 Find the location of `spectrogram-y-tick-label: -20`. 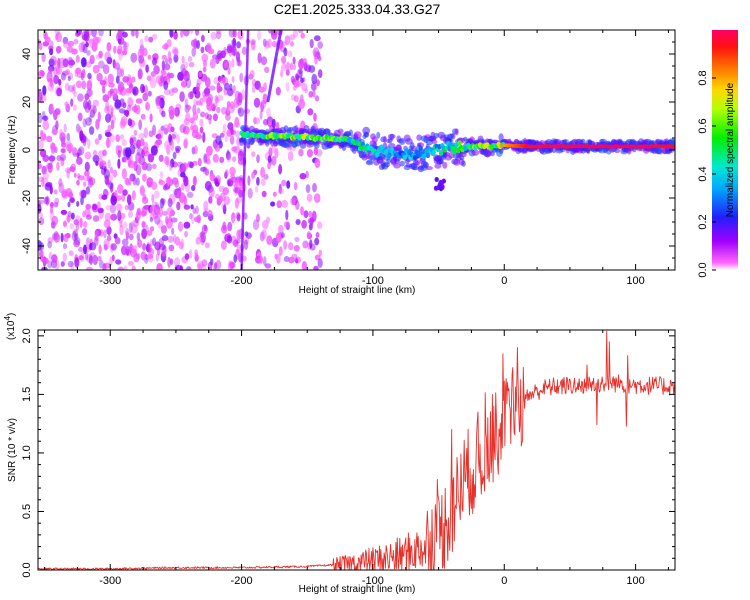

spectrogram-y-tick-label: -20 is located at coordinates (27, 198).